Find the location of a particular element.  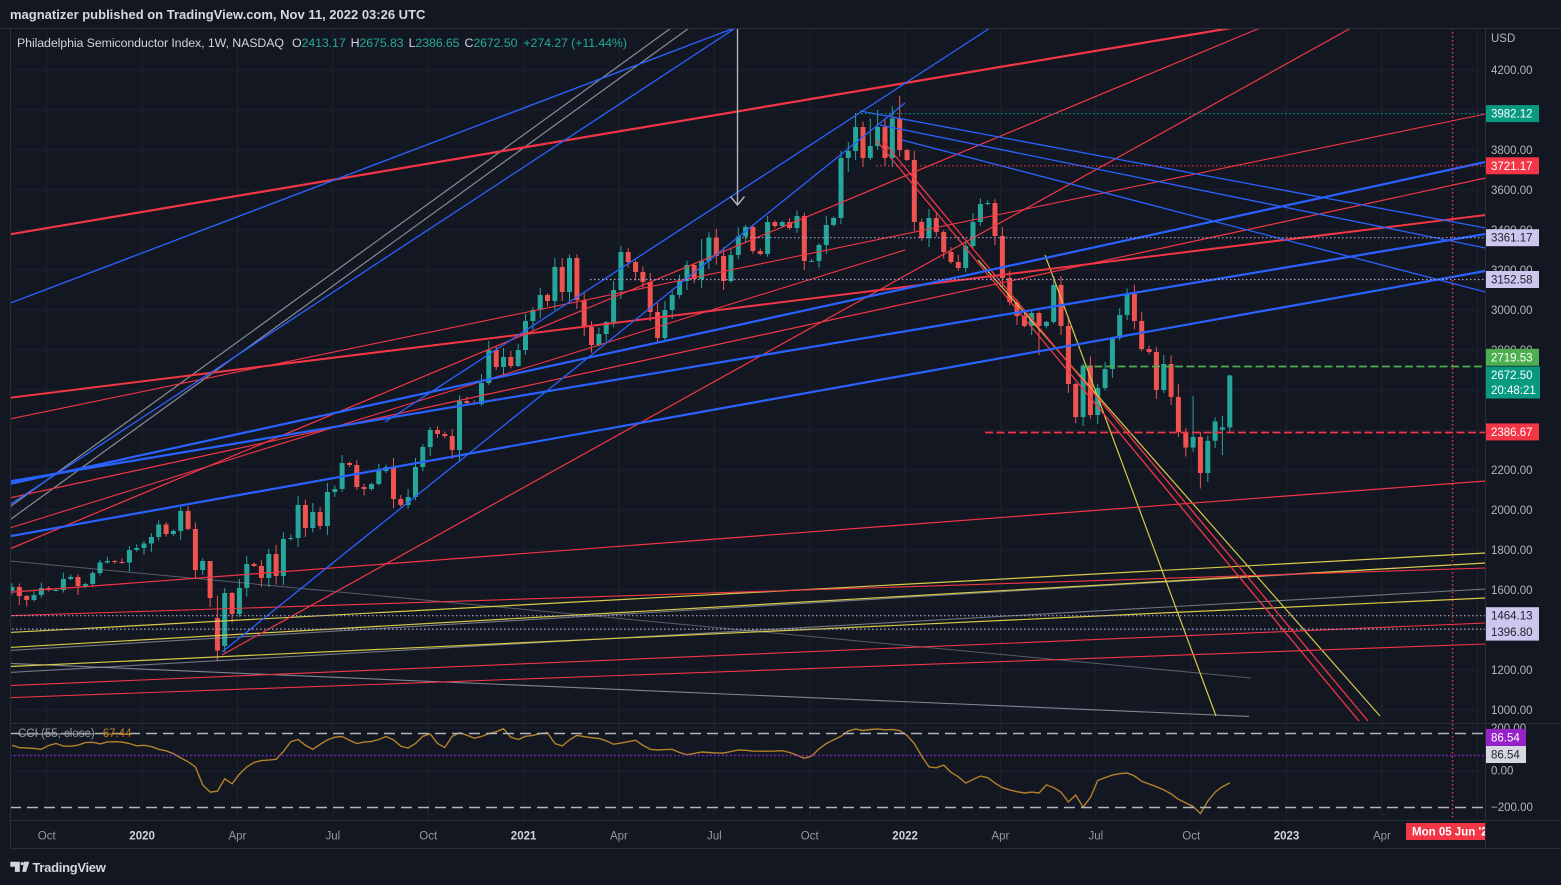

svg-text: 4200.00 is located at coordinates (1512, 71).